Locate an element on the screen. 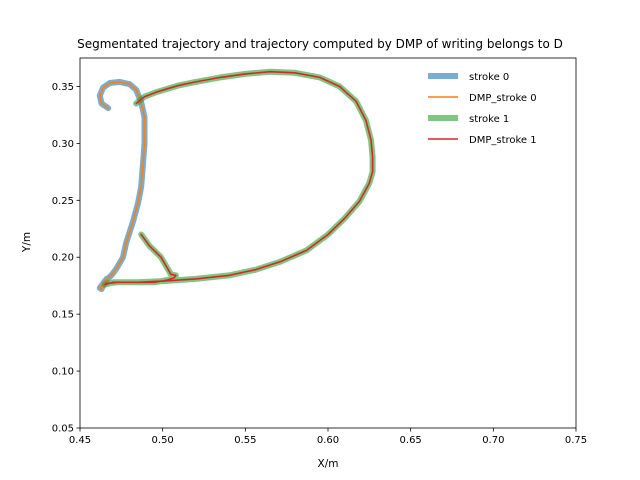  x-tick-label: 0.65 is located at coordinates (411, 440).